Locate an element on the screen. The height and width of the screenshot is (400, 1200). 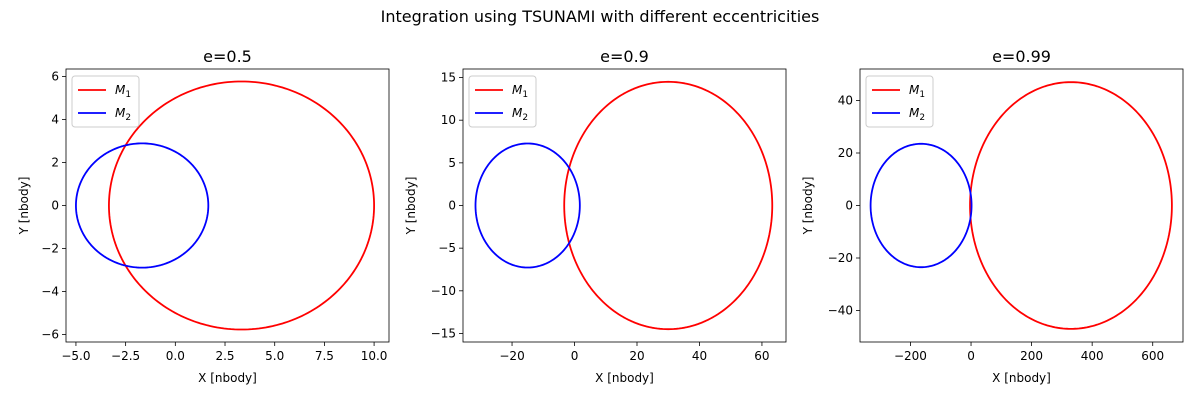
y-tick-label: −40 is located at coordinates (840, 311).